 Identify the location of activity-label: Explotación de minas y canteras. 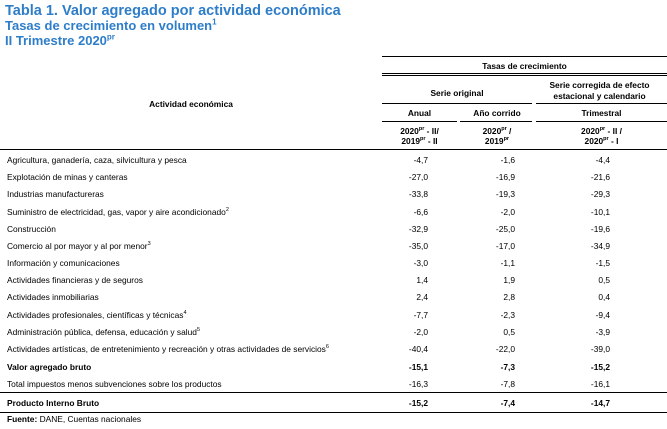
(67, 177).